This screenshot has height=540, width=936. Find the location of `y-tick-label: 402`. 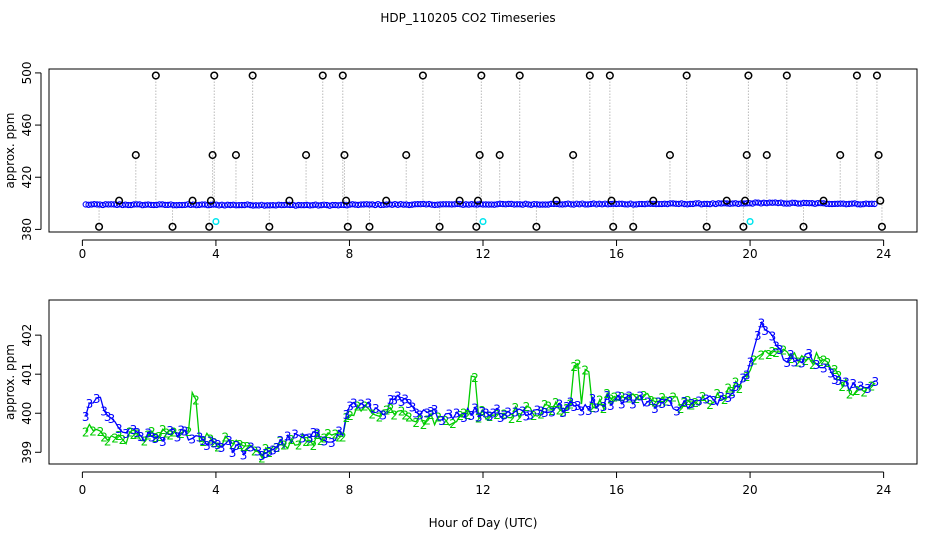

y-tick-label: 402 is located at coordinates (27, 335).